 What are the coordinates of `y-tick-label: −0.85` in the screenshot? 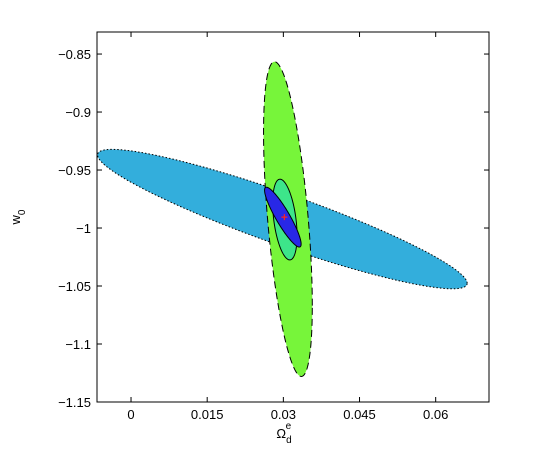 It's located at (74, 54).